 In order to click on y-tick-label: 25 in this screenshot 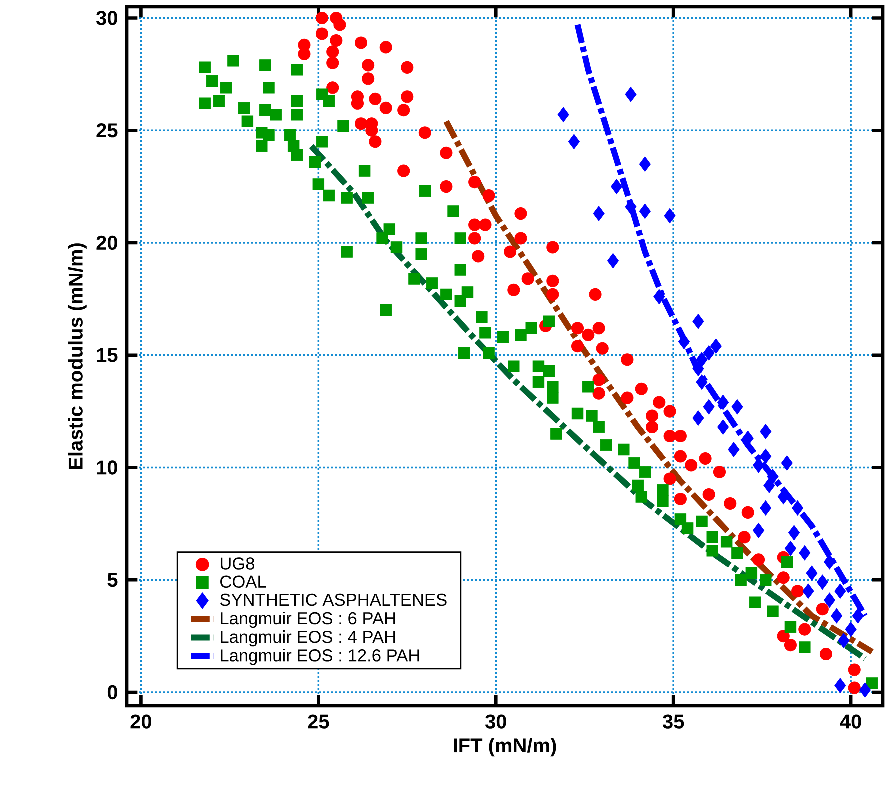, I will do `click(107, 131)`.